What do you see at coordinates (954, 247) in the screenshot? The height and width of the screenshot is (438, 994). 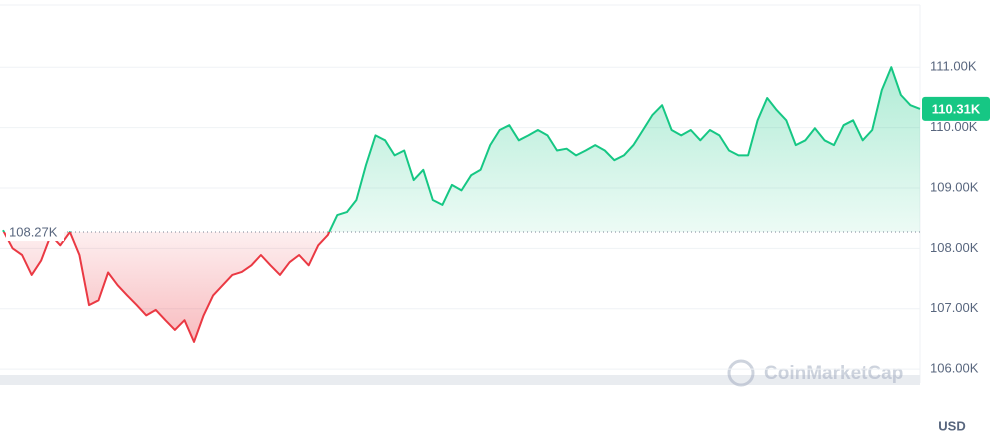 I see `y-tick-label: 108.00K` at bounding box center [954, 247].